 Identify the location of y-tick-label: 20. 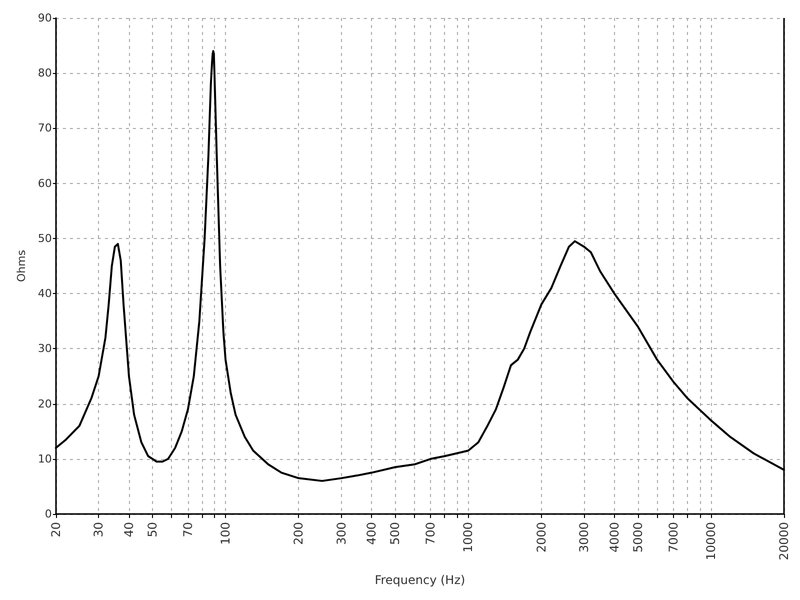
(45, 403).